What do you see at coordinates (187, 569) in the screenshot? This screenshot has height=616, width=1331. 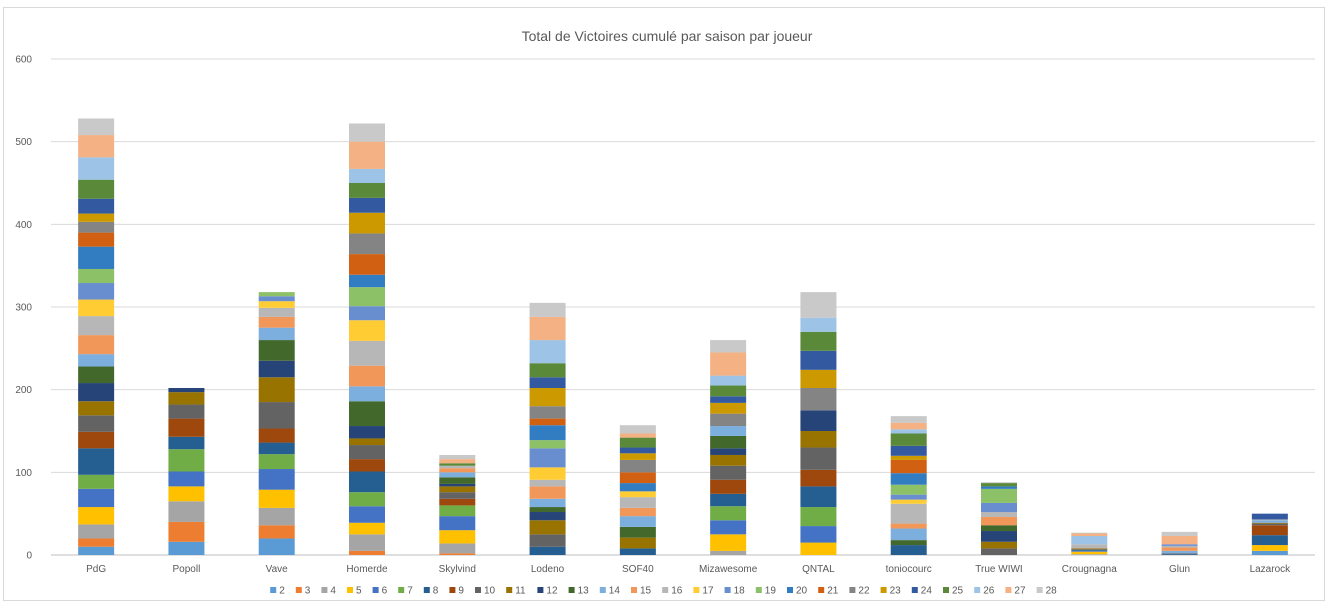 I see `x-tick-label: Popoll` at bounding box center [187, 569].